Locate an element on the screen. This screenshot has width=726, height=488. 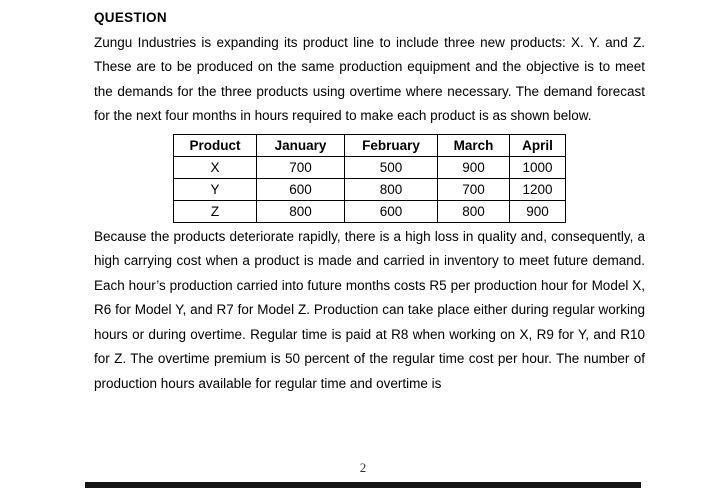
table-row: Z 800 600 800 900 is located at coordinates (369, 211).